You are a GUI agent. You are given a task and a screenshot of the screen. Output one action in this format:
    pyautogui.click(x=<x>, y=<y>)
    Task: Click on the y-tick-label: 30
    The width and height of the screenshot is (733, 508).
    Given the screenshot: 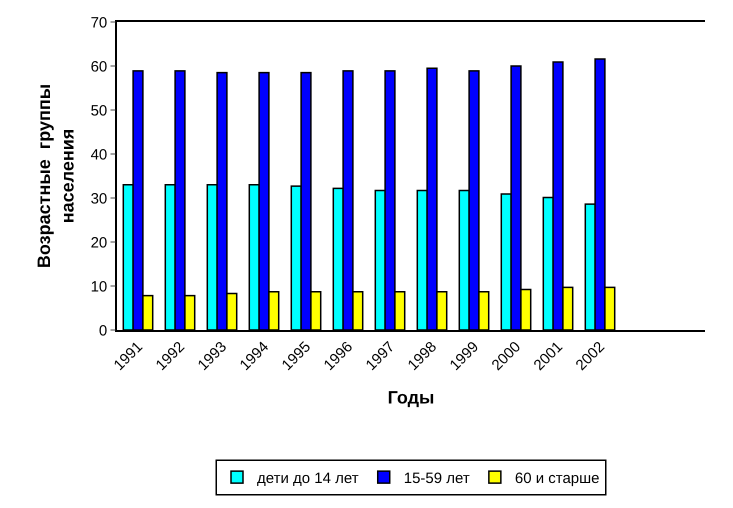 What is the action you would take?
    pyautogui.click(x=99, y=199)
    